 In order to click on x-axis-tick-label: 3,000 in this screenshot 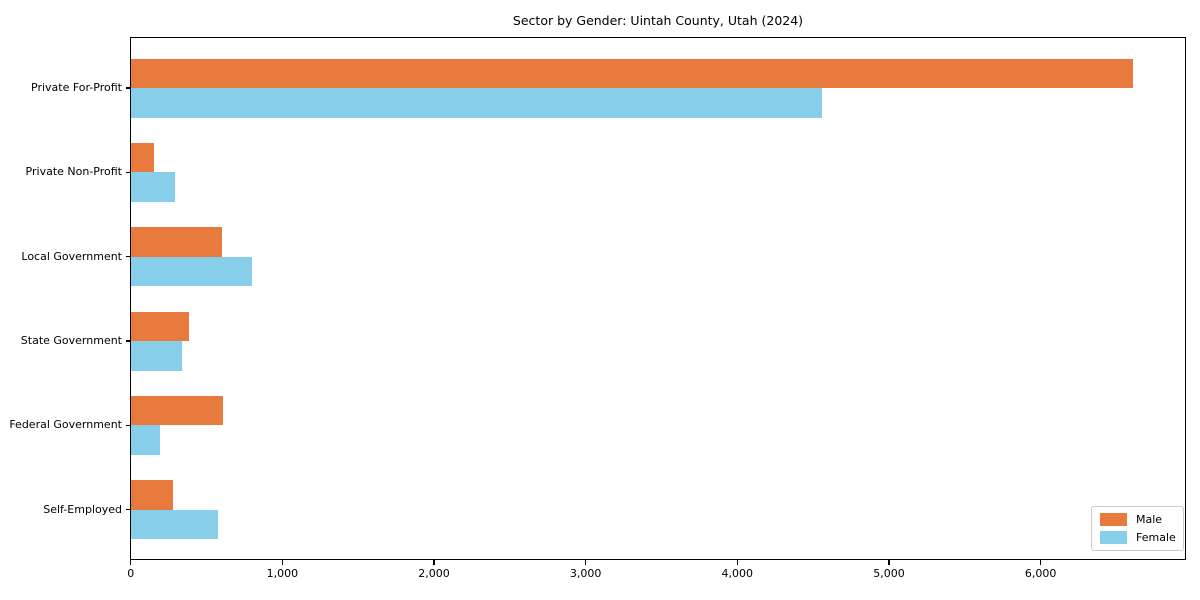, I will do `click(585, 573)`.